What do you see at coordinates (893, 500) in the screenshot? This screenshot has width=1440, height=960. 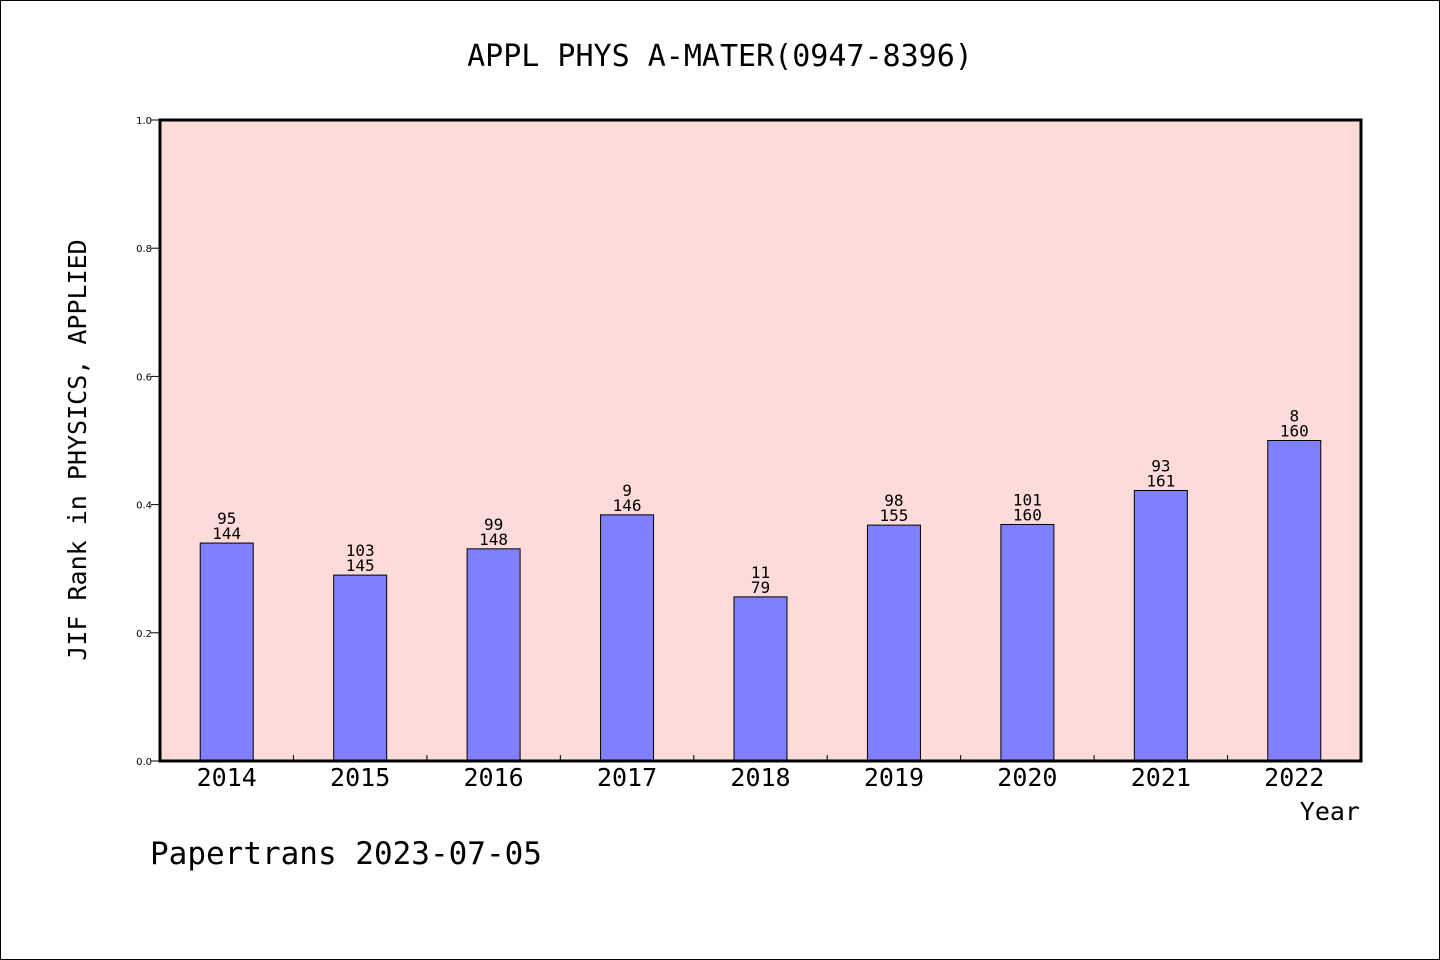 I see `bar-rank-label: 98` at bounding box center [893, 500].